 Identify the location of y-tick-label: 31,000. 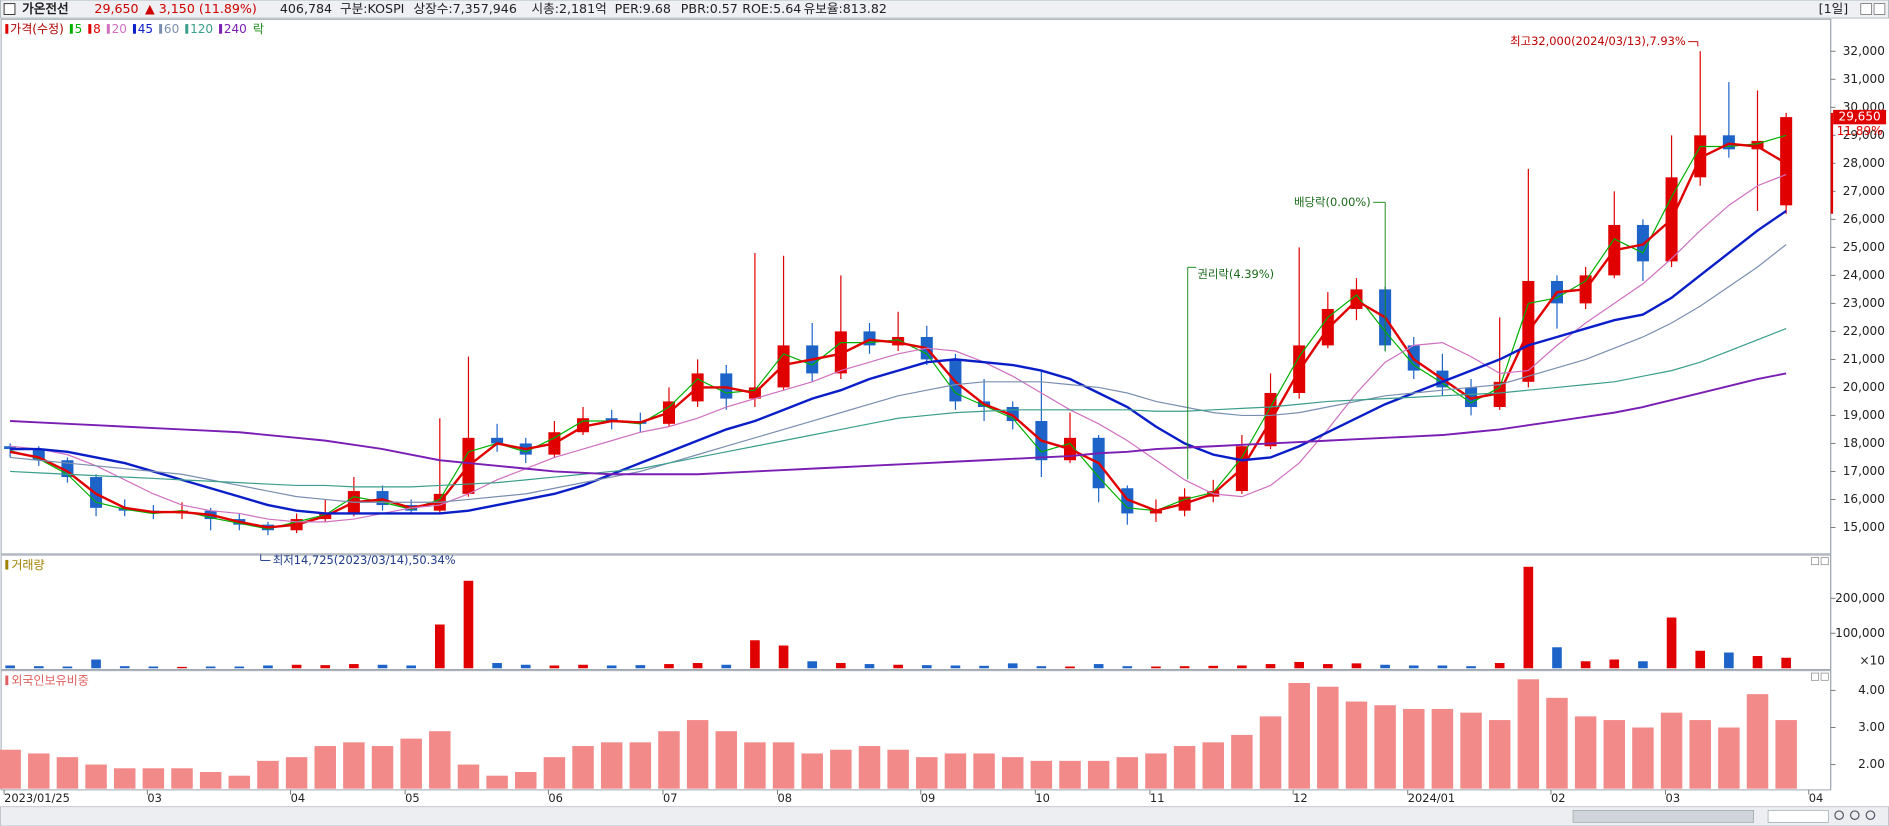
(1864, 79).